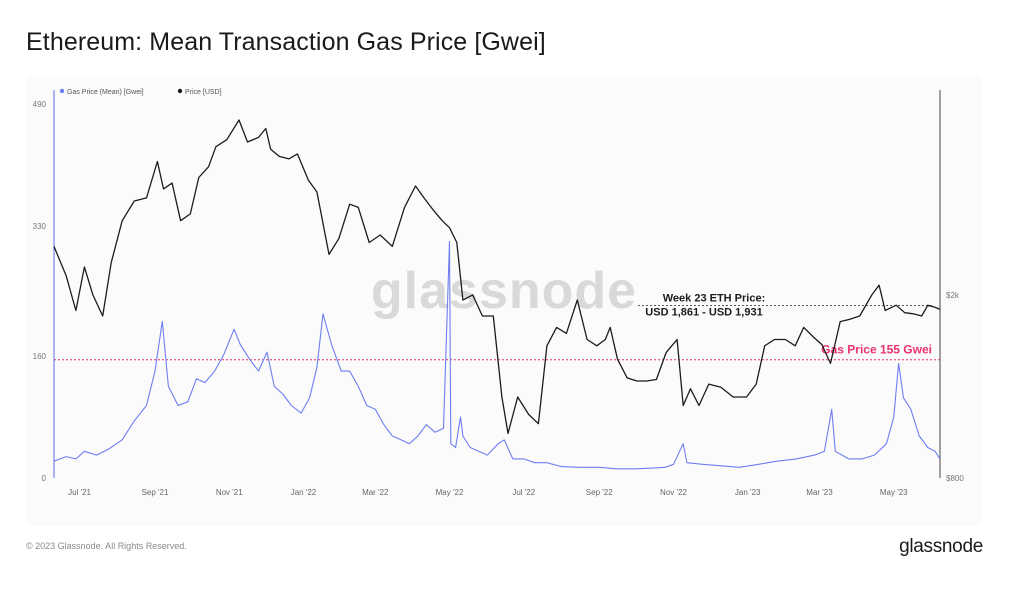  What do you see at coordinates (375, 492) in the screenshot?
I see `x-tick-label: Mar '22` at bounding box center [375, 492].